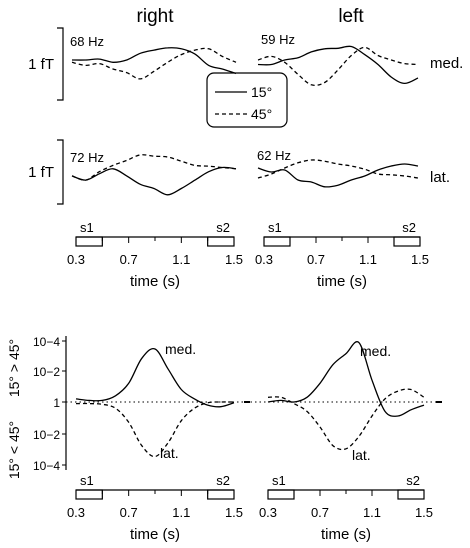  Describe the element at coordinates (338, 169) in the screenshot. I see `series-line-left-lateral-dashed` at that location.